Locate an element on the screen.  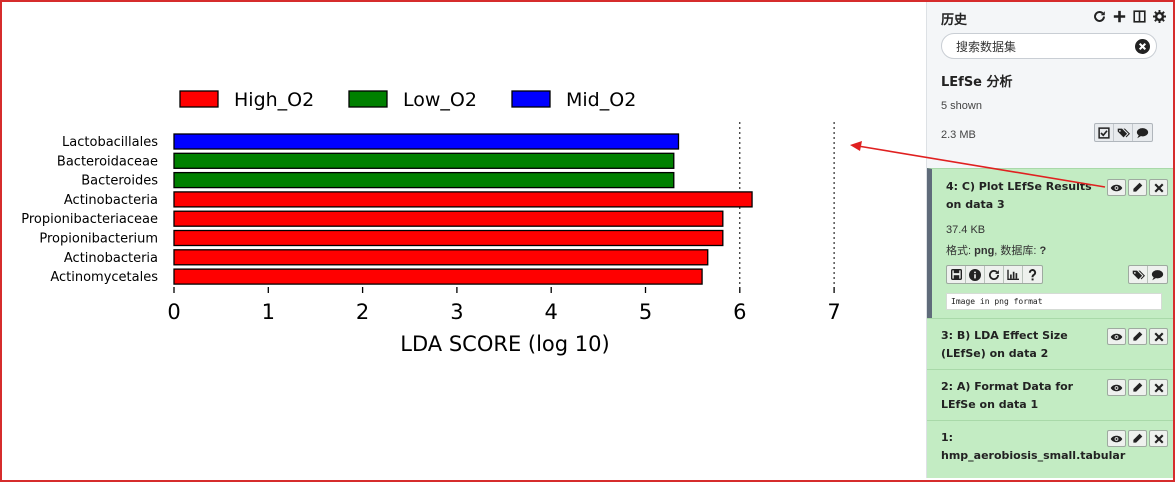
x-tick-label-2: 2 is located at coordinates (362, 312).